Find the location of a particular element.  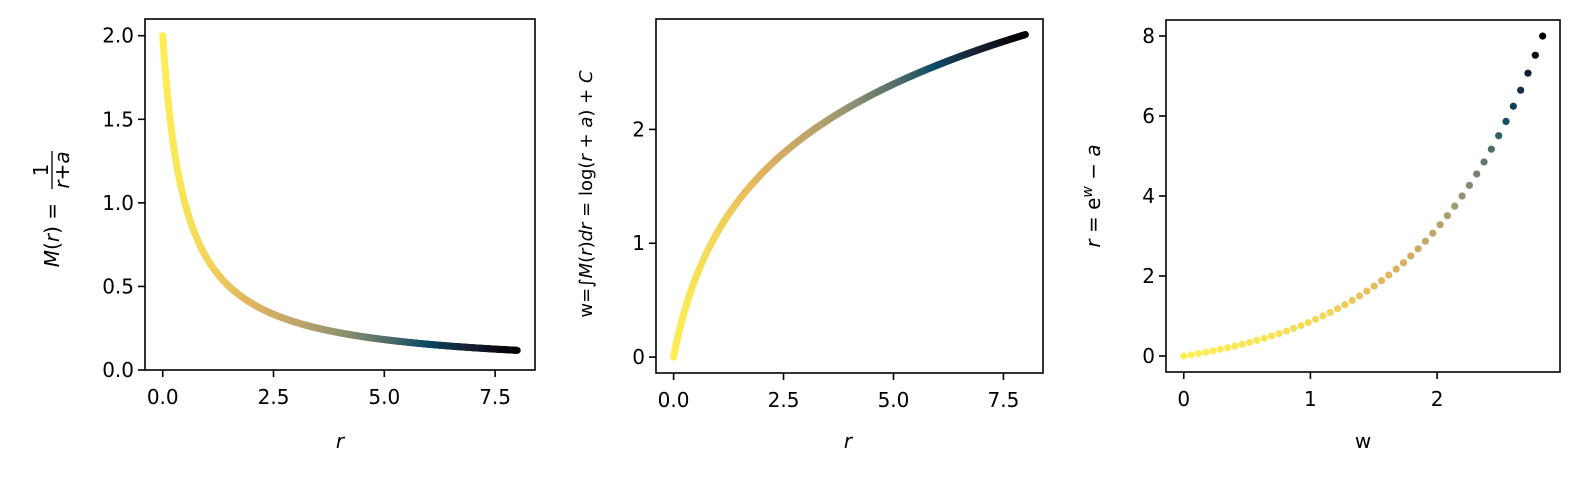

panel-2-x-label: r is located at coordinates (849, 441).